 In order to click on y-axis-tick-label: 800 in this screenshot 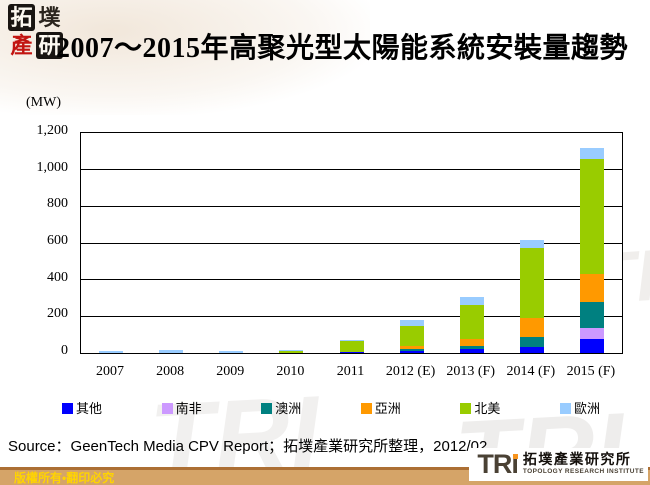, I will do `click(57, 204)`.